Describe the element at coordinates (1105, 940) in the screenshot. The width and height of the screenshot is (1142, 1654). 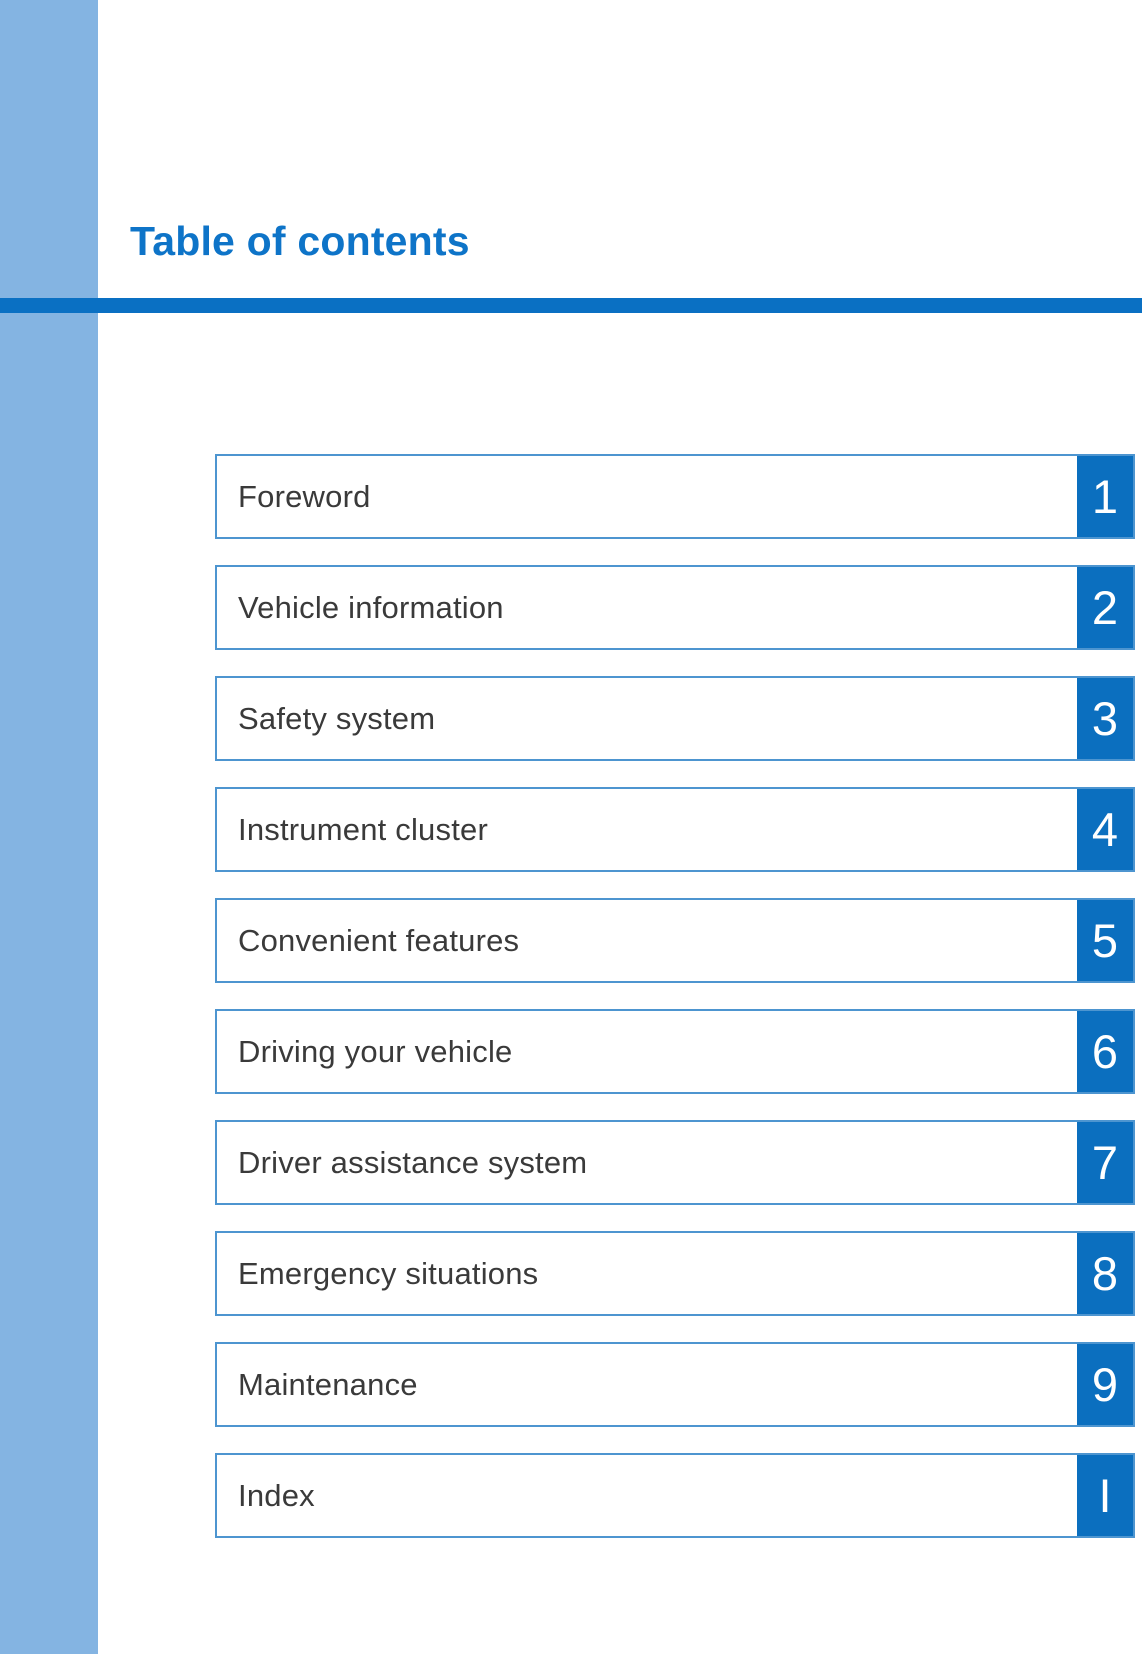
I see `chapter-number-tile: 5` at that location.